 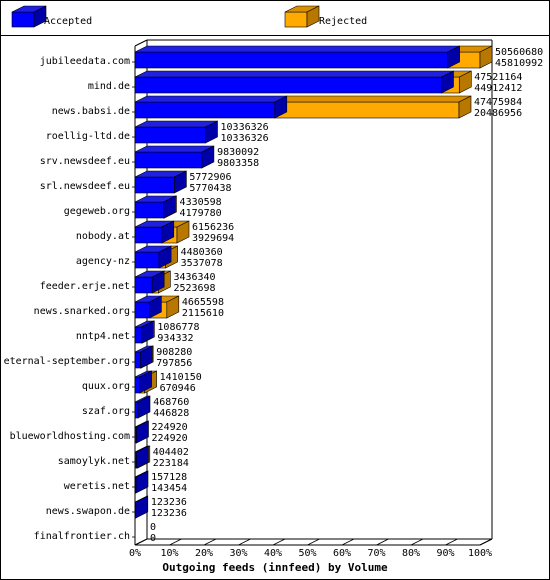 I want to click on bar-accepted-jubileedata.com, so click(x=297, y=57).